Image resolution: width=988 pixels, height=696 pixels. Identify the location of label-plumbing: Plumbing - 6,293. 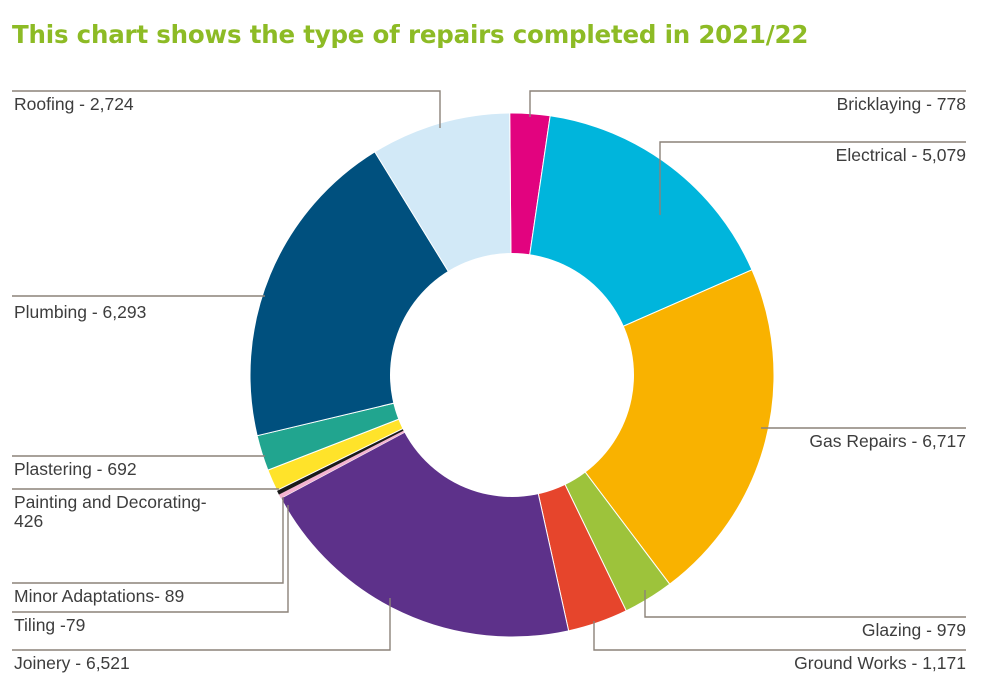
(80, 312).